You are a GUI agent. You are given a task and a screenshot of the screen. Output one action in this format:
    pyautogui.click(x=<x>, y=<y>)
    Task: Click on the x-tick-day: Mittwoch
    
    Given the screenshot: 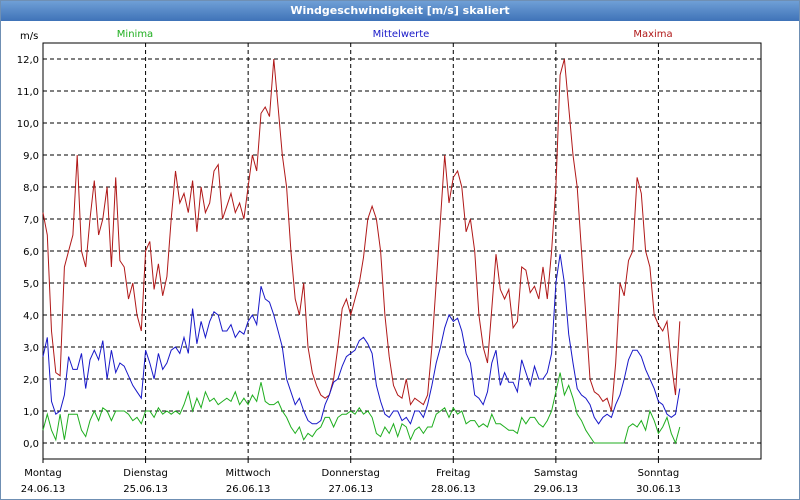 What is the action you would take?
    pyautogui.click(x=247, y=473)
    